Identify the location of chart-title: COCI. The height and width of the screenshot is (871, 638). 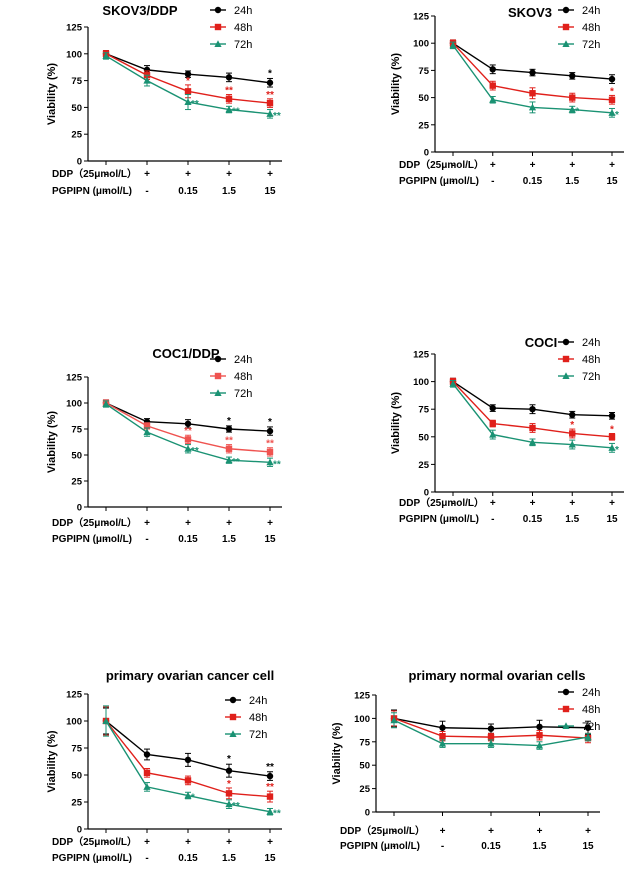
(541, 342).